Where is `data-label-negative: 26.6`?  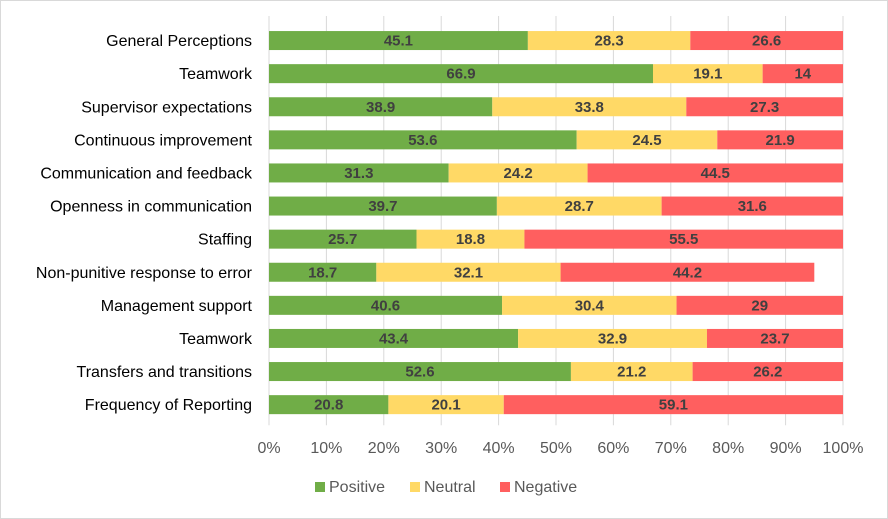
data-label-negative: 26.6 is located at coordinates (766, 41).